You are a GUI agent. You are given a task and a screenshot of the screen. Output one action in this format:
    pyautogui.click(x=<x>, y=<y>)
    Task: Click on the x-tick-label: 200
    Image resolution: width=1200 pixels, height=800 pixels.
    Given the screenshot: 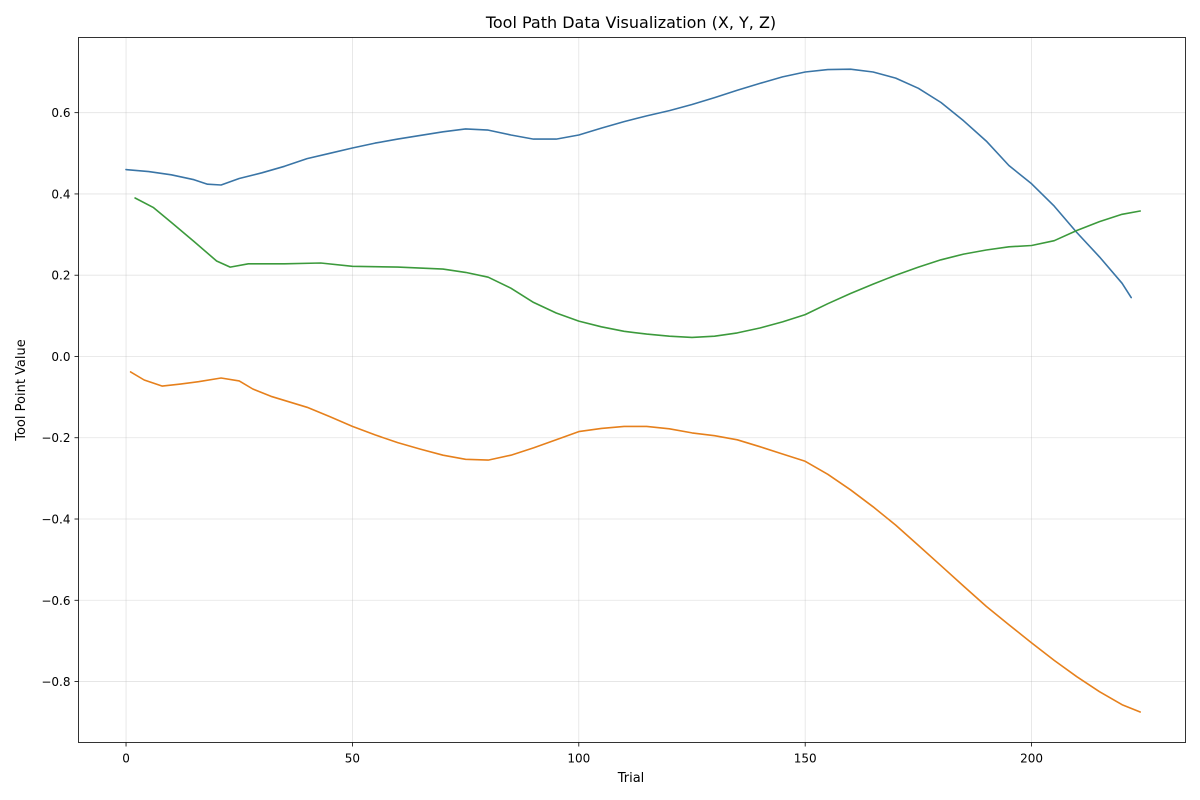 What is the action you would take?
    pyautogui.click(x=1031, y=759)
    